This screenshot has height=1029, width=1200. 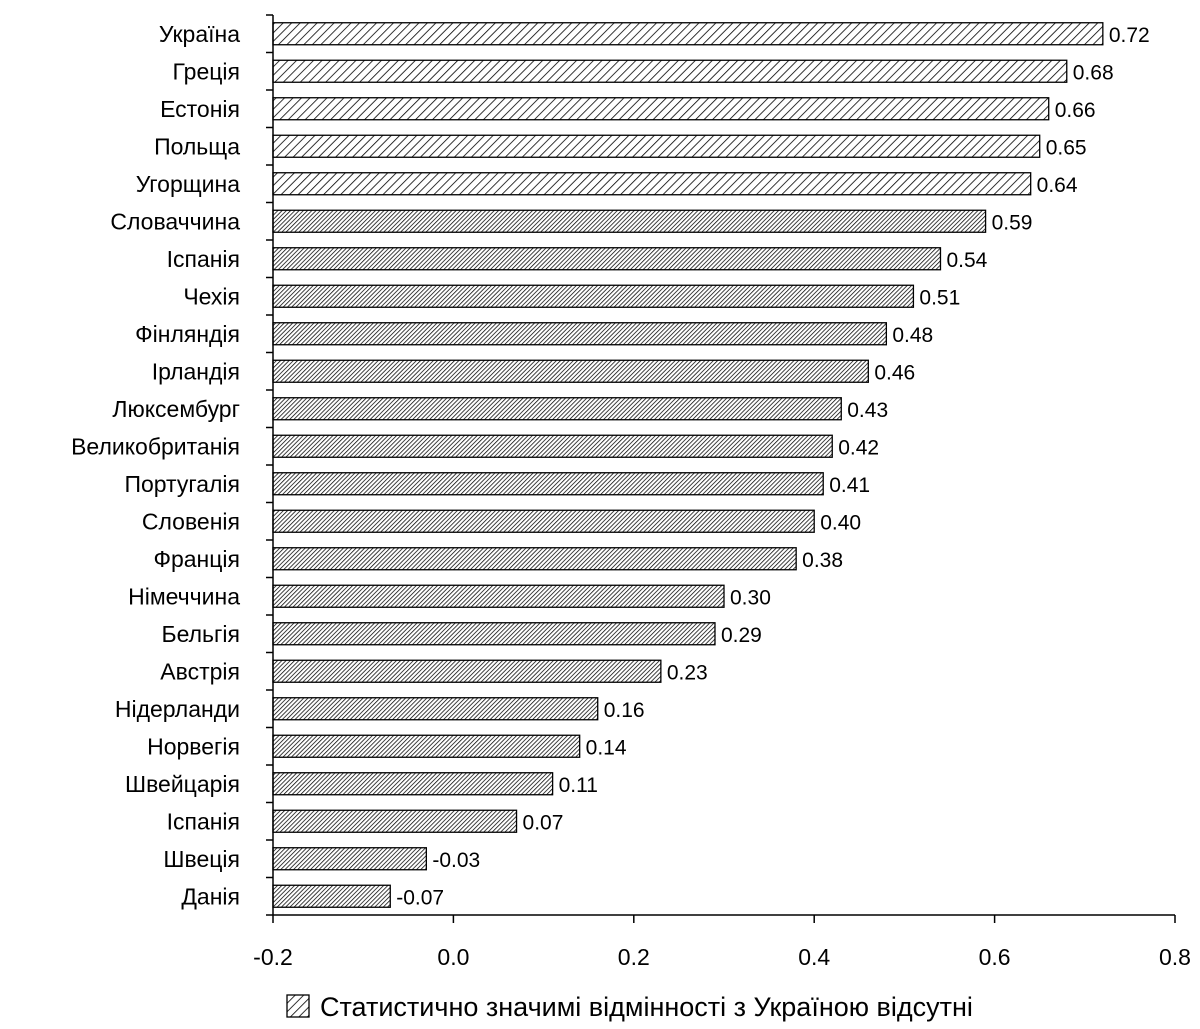 What do you see at coordinates (191, 521) in the screenshot?
I see `category-label: Словенія` at bounding box center [191, 521].